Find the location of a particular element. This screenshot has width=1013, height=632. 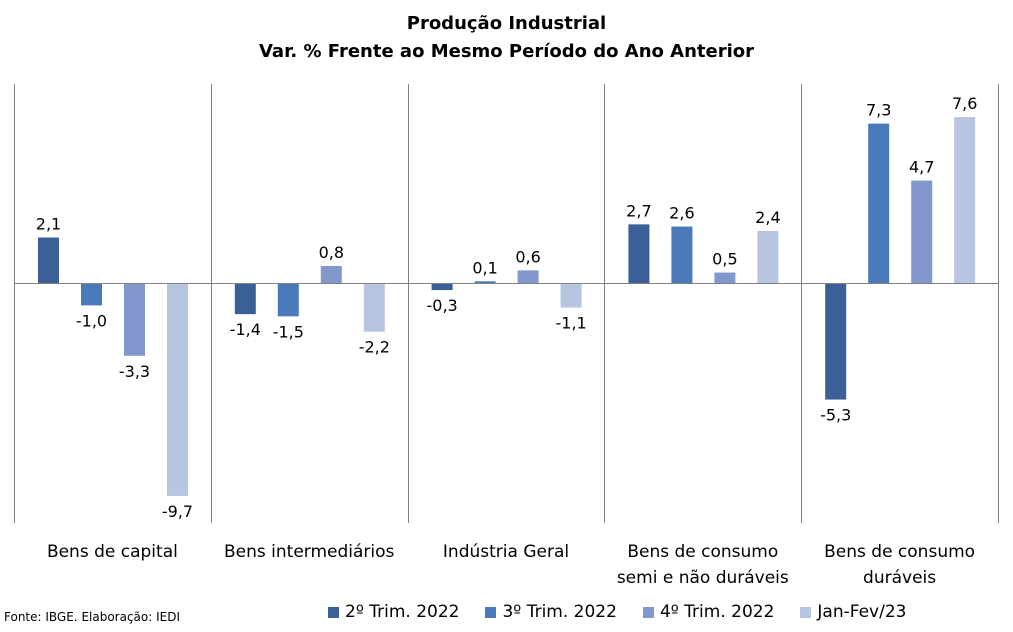

data-label: 2,6 is located at coordinates (681, 213).